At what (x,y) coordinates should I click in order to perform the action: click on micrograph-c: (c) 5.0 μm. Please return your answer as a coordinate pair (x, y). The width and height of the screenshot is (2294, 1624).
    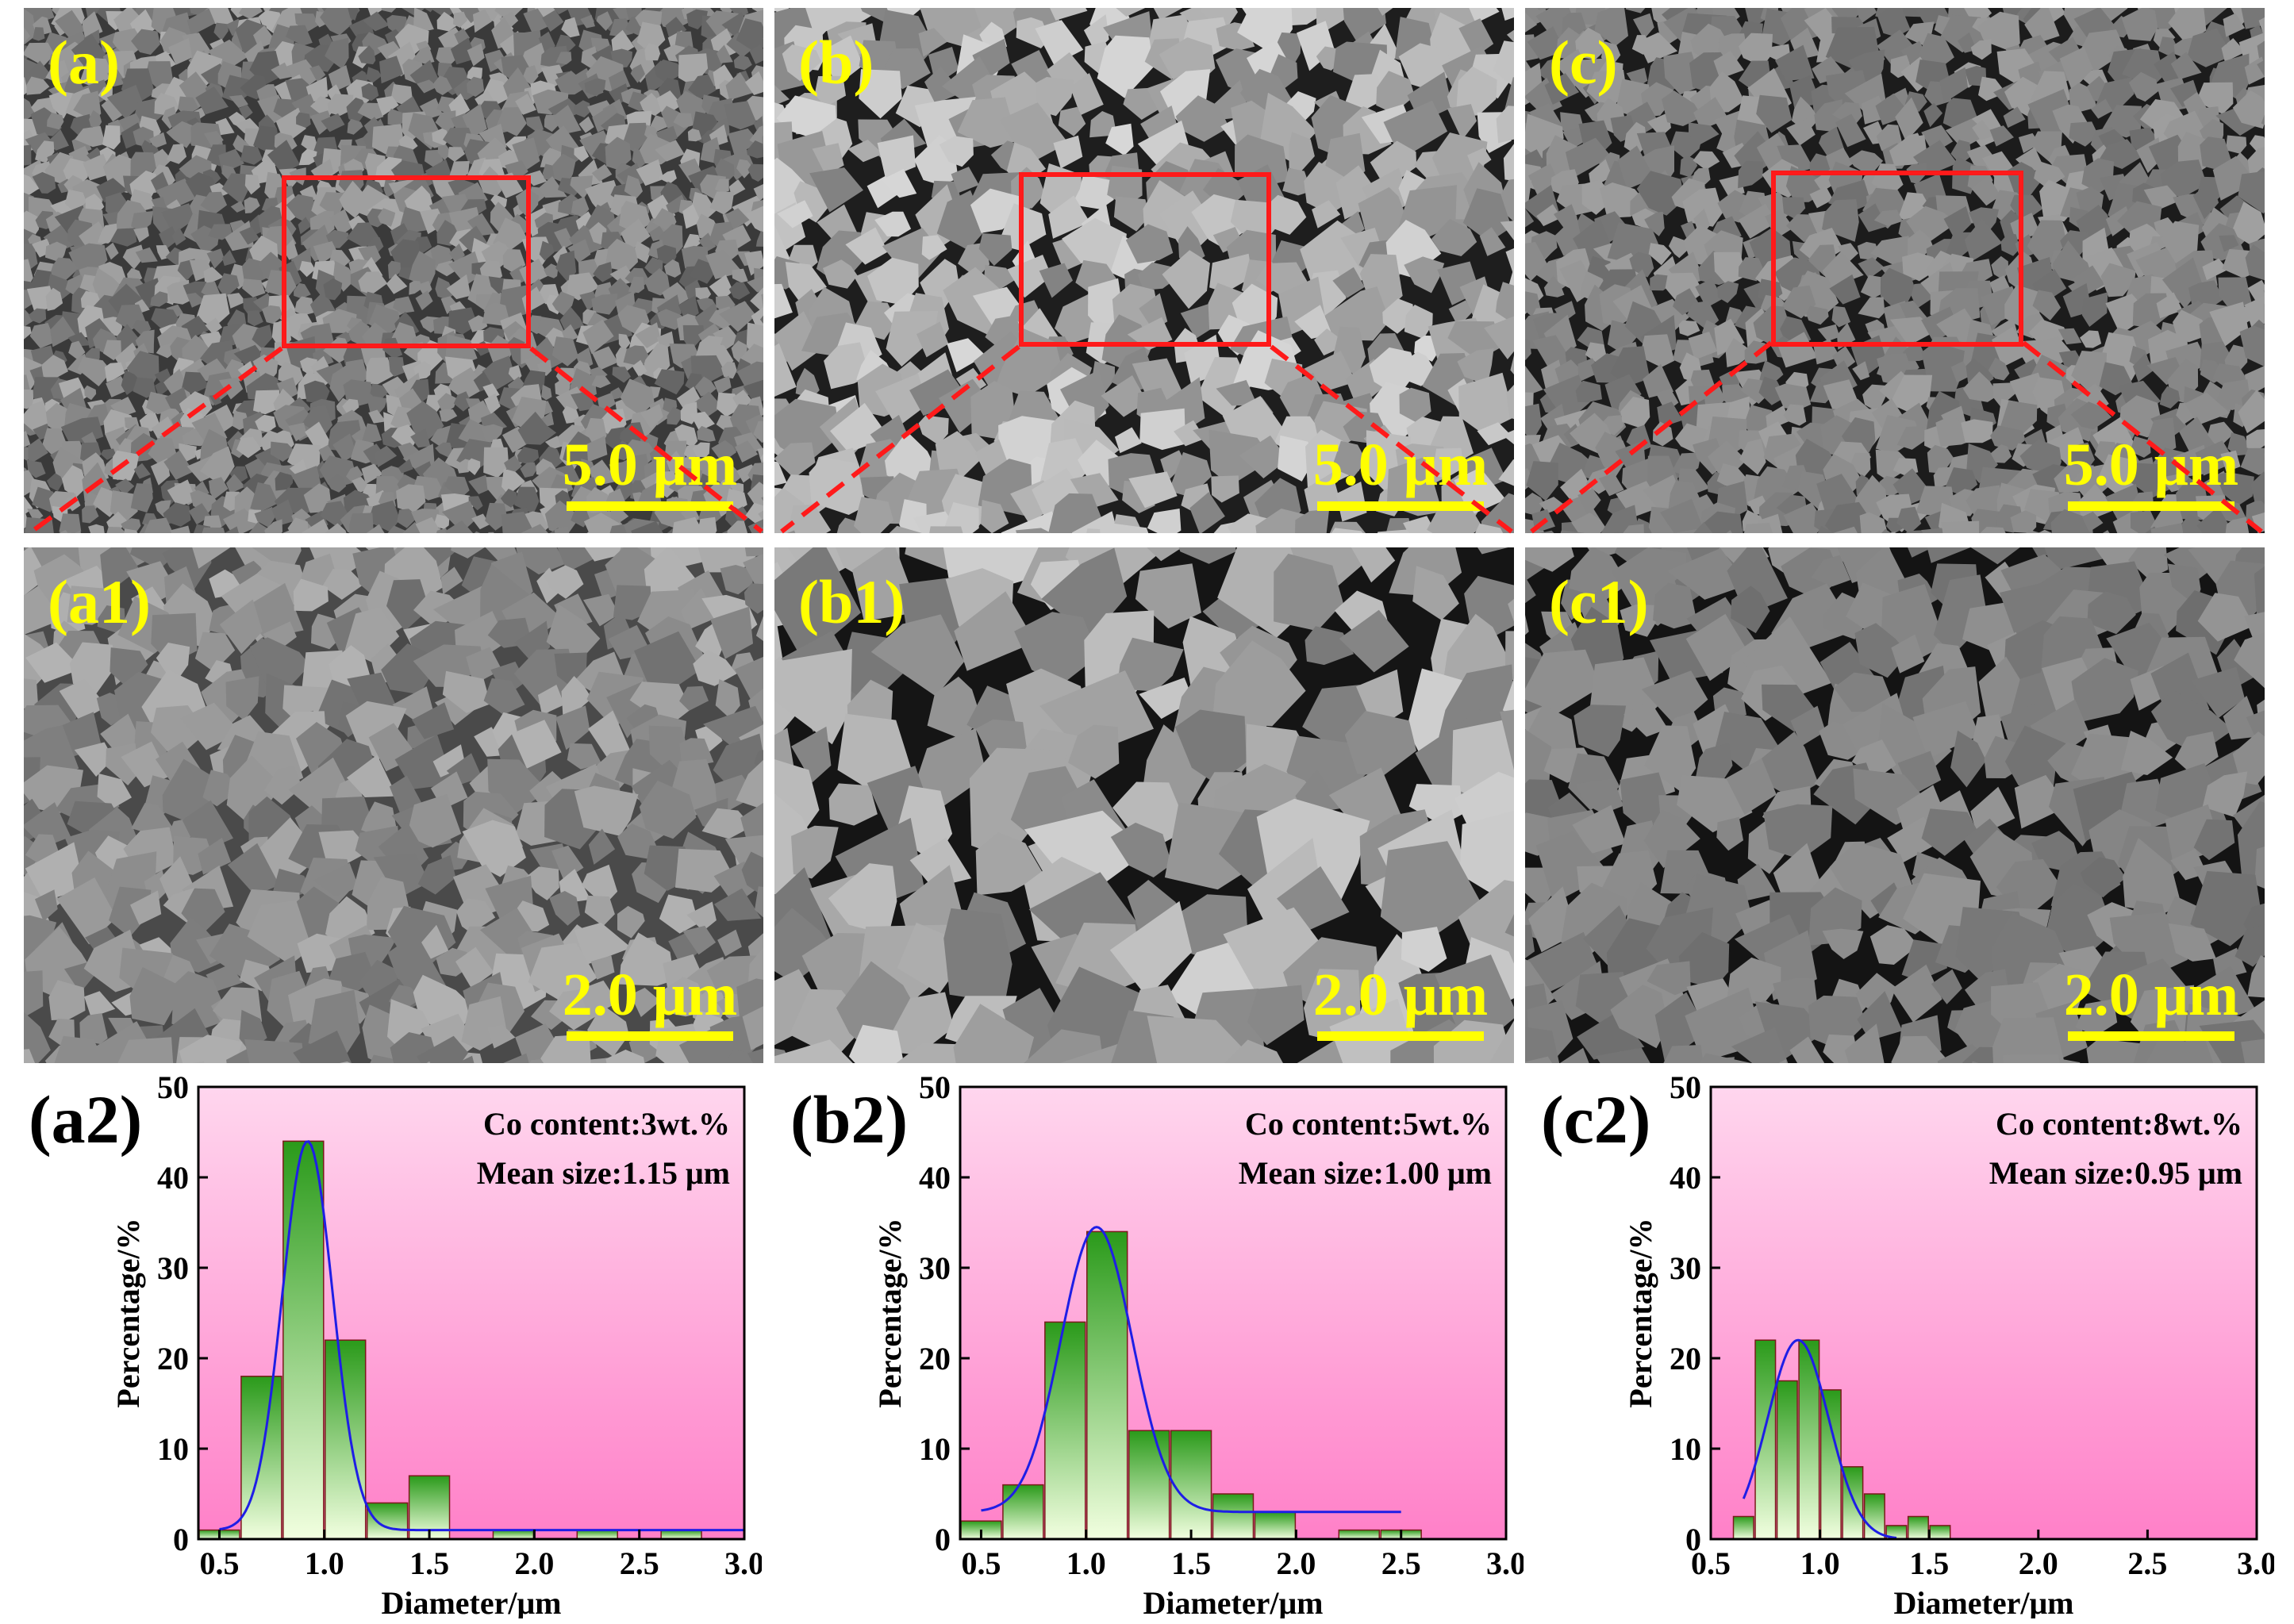
    Looking at the image, I should click on (1895, 270).